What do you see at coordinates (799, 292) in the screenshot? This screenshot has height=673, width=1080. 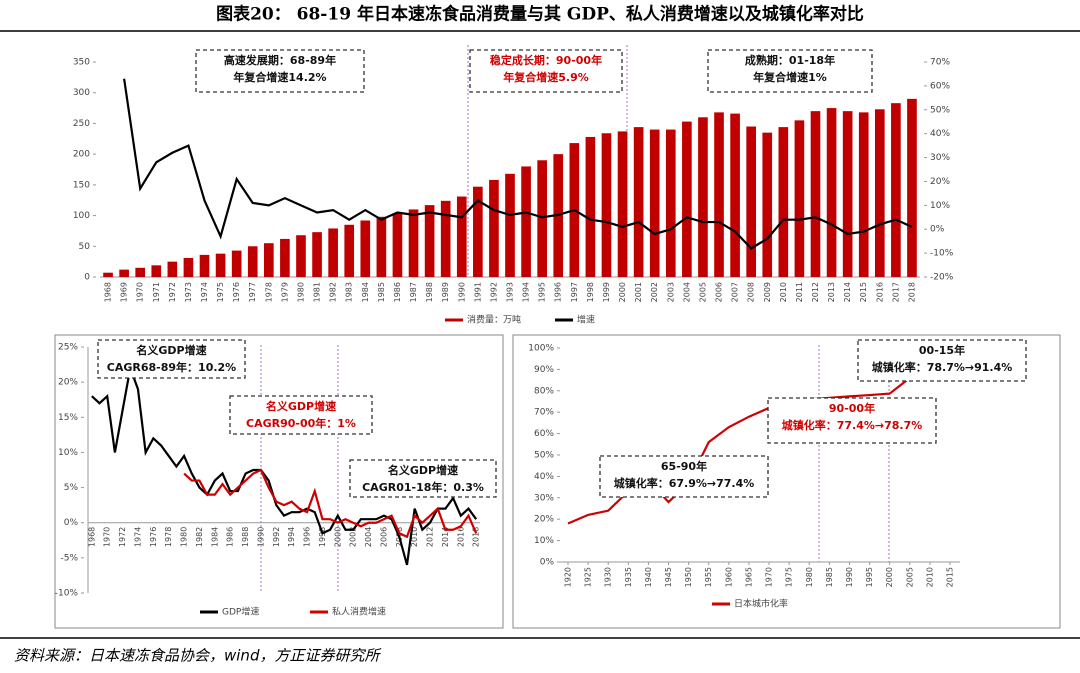 I see `x-tick-label: 2011` at bounding box center [799, 292].